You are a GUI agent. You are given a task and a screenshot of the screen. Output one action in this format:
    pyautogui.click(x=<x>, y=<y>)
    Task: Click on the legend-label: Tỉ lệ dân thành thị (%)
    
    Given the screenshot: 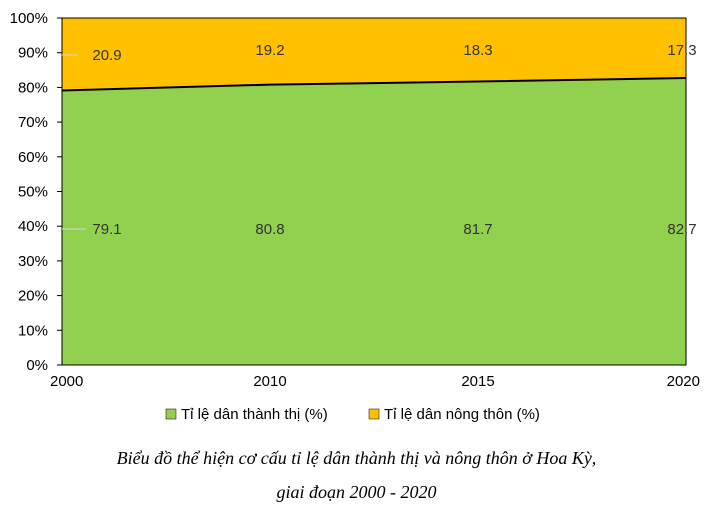 What is the action you would take?
    pyautogui.click(x=254, y=414)
    